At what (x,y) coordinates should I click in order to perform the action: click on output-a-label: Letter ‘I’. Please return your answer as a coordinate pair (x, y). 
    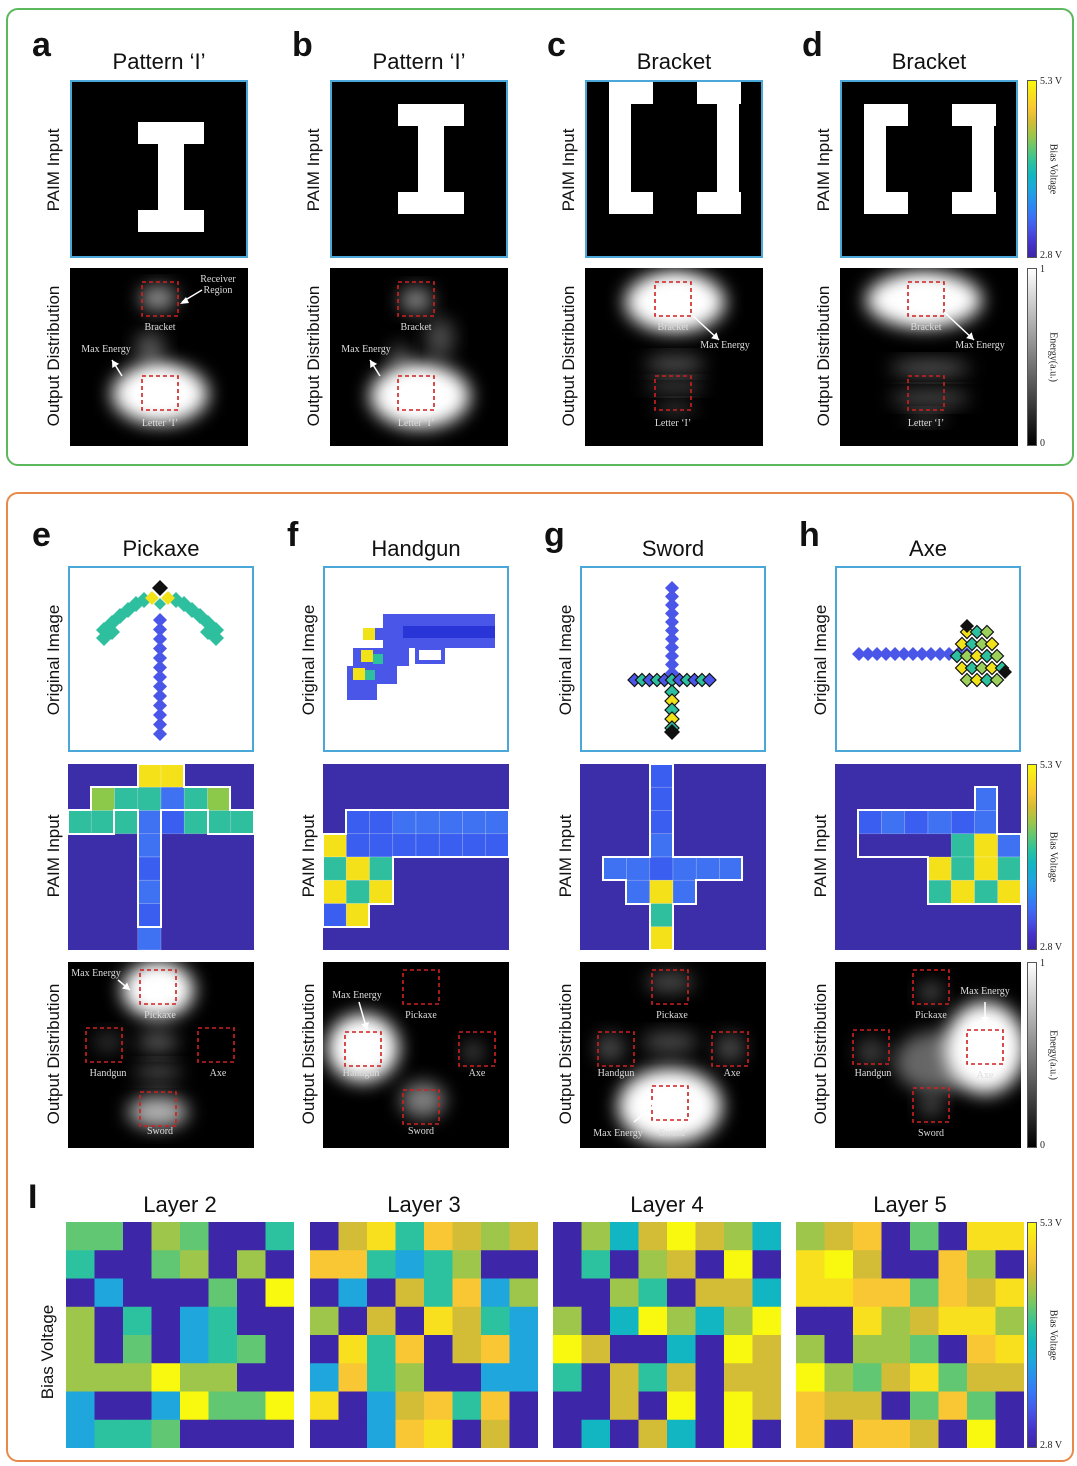
    Looking at the image, I should click on (160, 423).